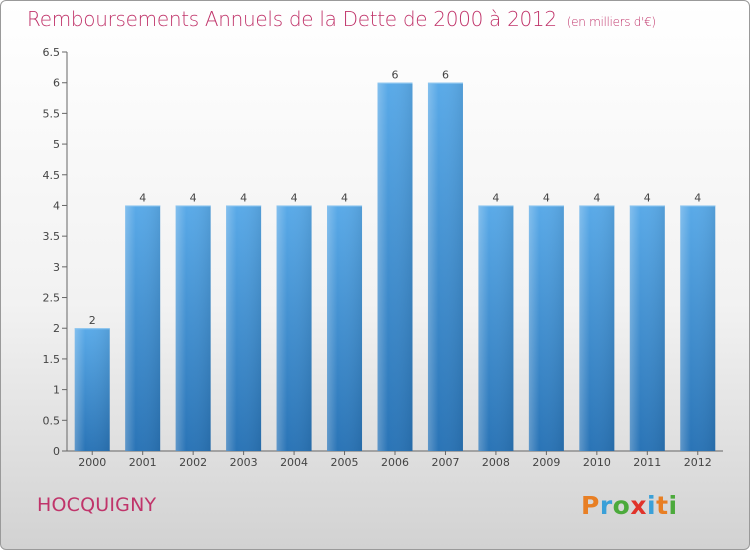  I want to click on x-tick-label-2004: 2004, so click(294, 462).